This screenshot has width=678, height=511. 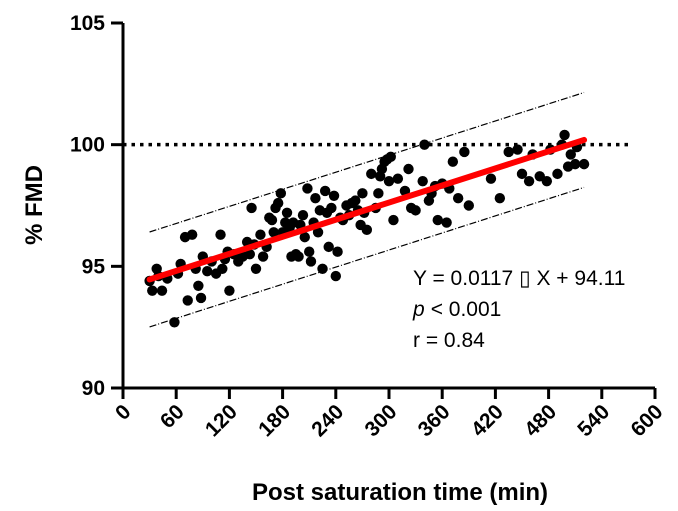 I want to click on x-tick-label: 300, so click(x=380, y=420).